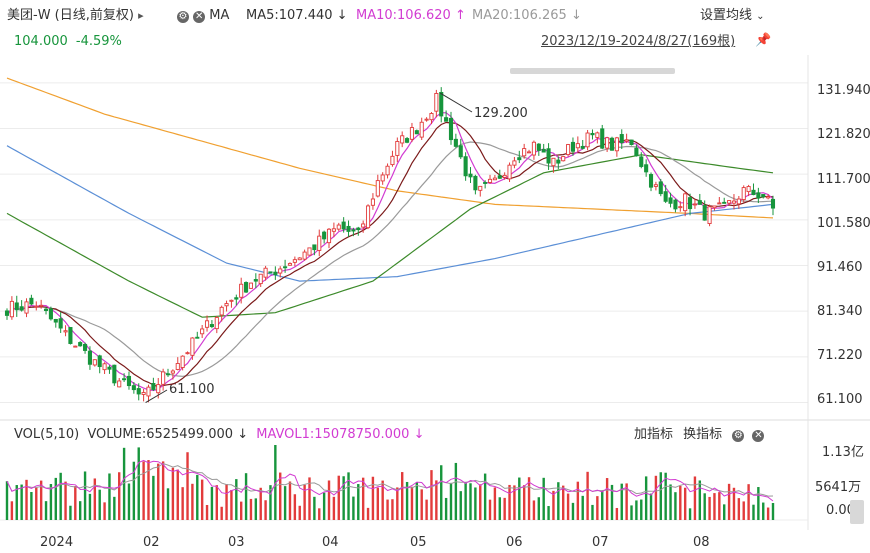  What do you see at coordinates (732, 15) in the screenshot?
I see `settings-ma-button: 设置均线 ⌄` at bounding box center [732, 15].